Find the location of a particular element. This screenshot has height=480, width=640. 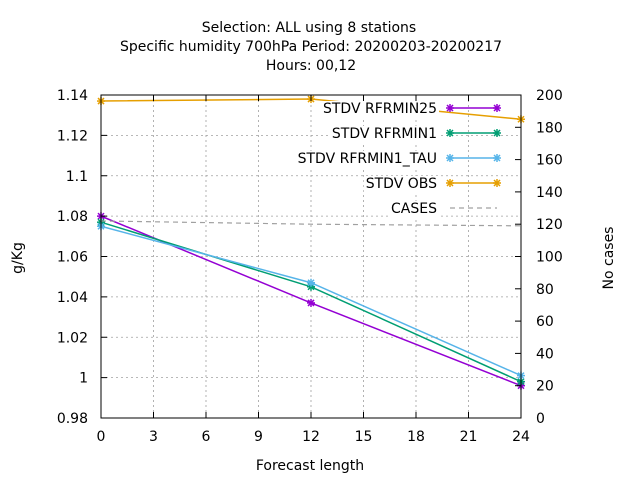

y-tick-label: 1.04 is located at coordinates (72, 298).